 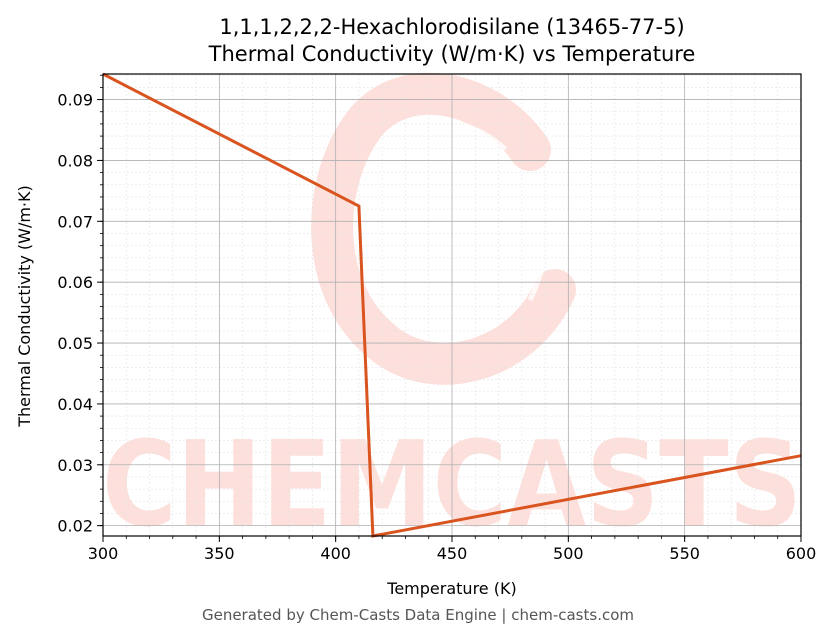 What do you see at coordinates (24, 306) in the screenshot?
I see `y-axis-label: Thermal Conductivity (W/m·K)` at bounding box center [24, 306].